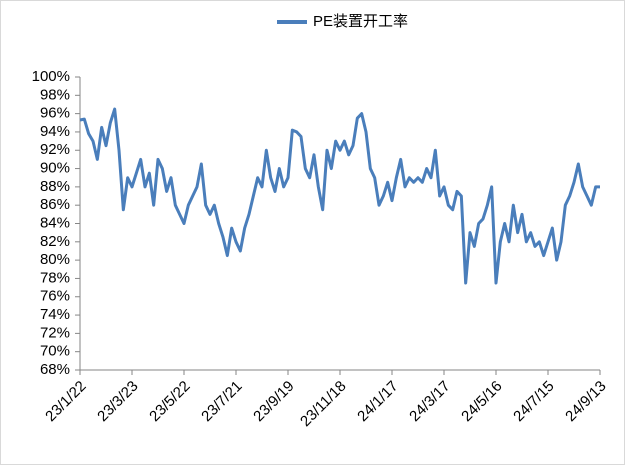 The width and height of the screenshot is (625, 470). I want to click on y-tick-label: 84%, so click(55, 222).